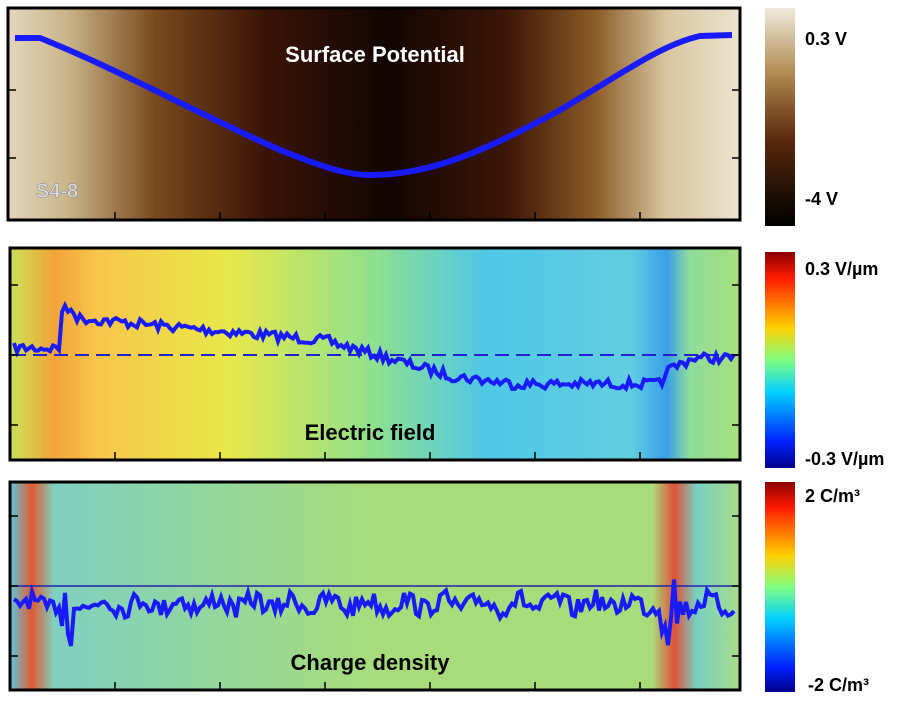 The width and height of the screenshot is (920, 702). Describe the element at coordinates (57, 191) in the screenshot. I see `sample-label: S4-8` at that location.